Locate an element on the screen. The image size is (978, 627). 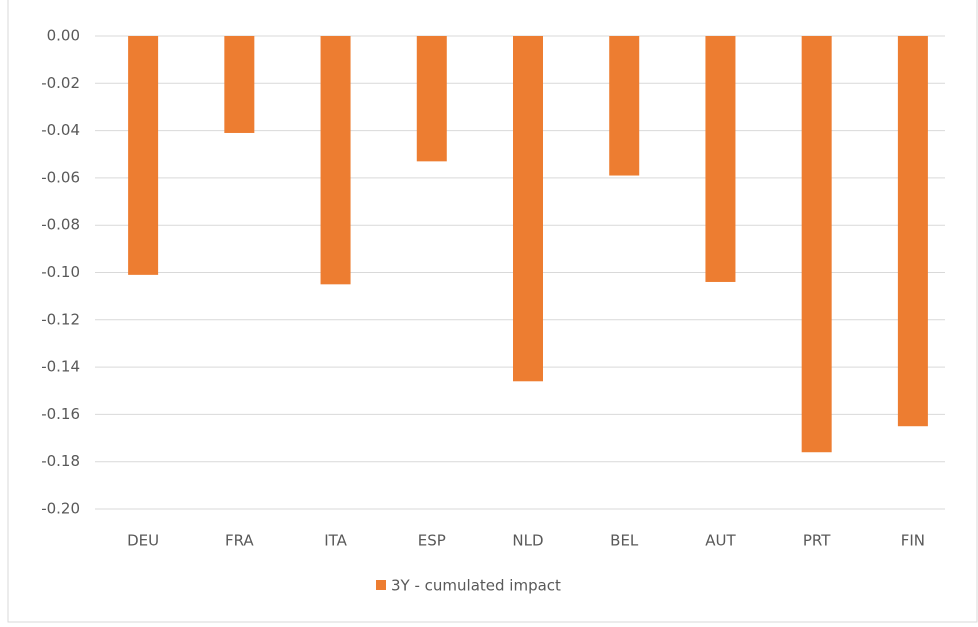
y-tick-label: -0.20 is located at coordinates (60, 509).